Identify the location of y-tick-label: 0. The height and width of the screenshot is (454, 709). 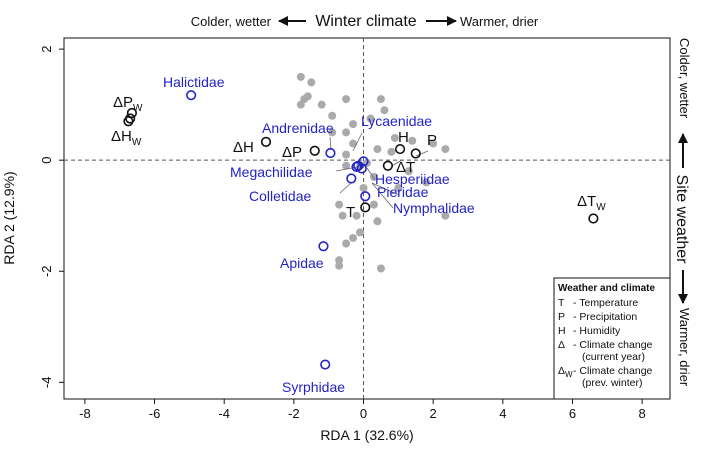
(46, 160).